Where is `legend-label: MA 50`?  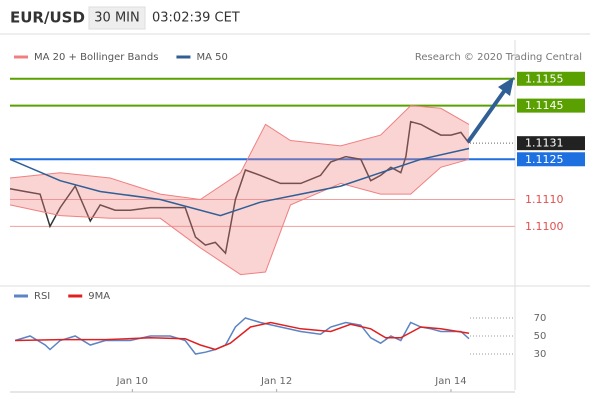 legend-label: MA 50 is located at coordinates (211, 57).